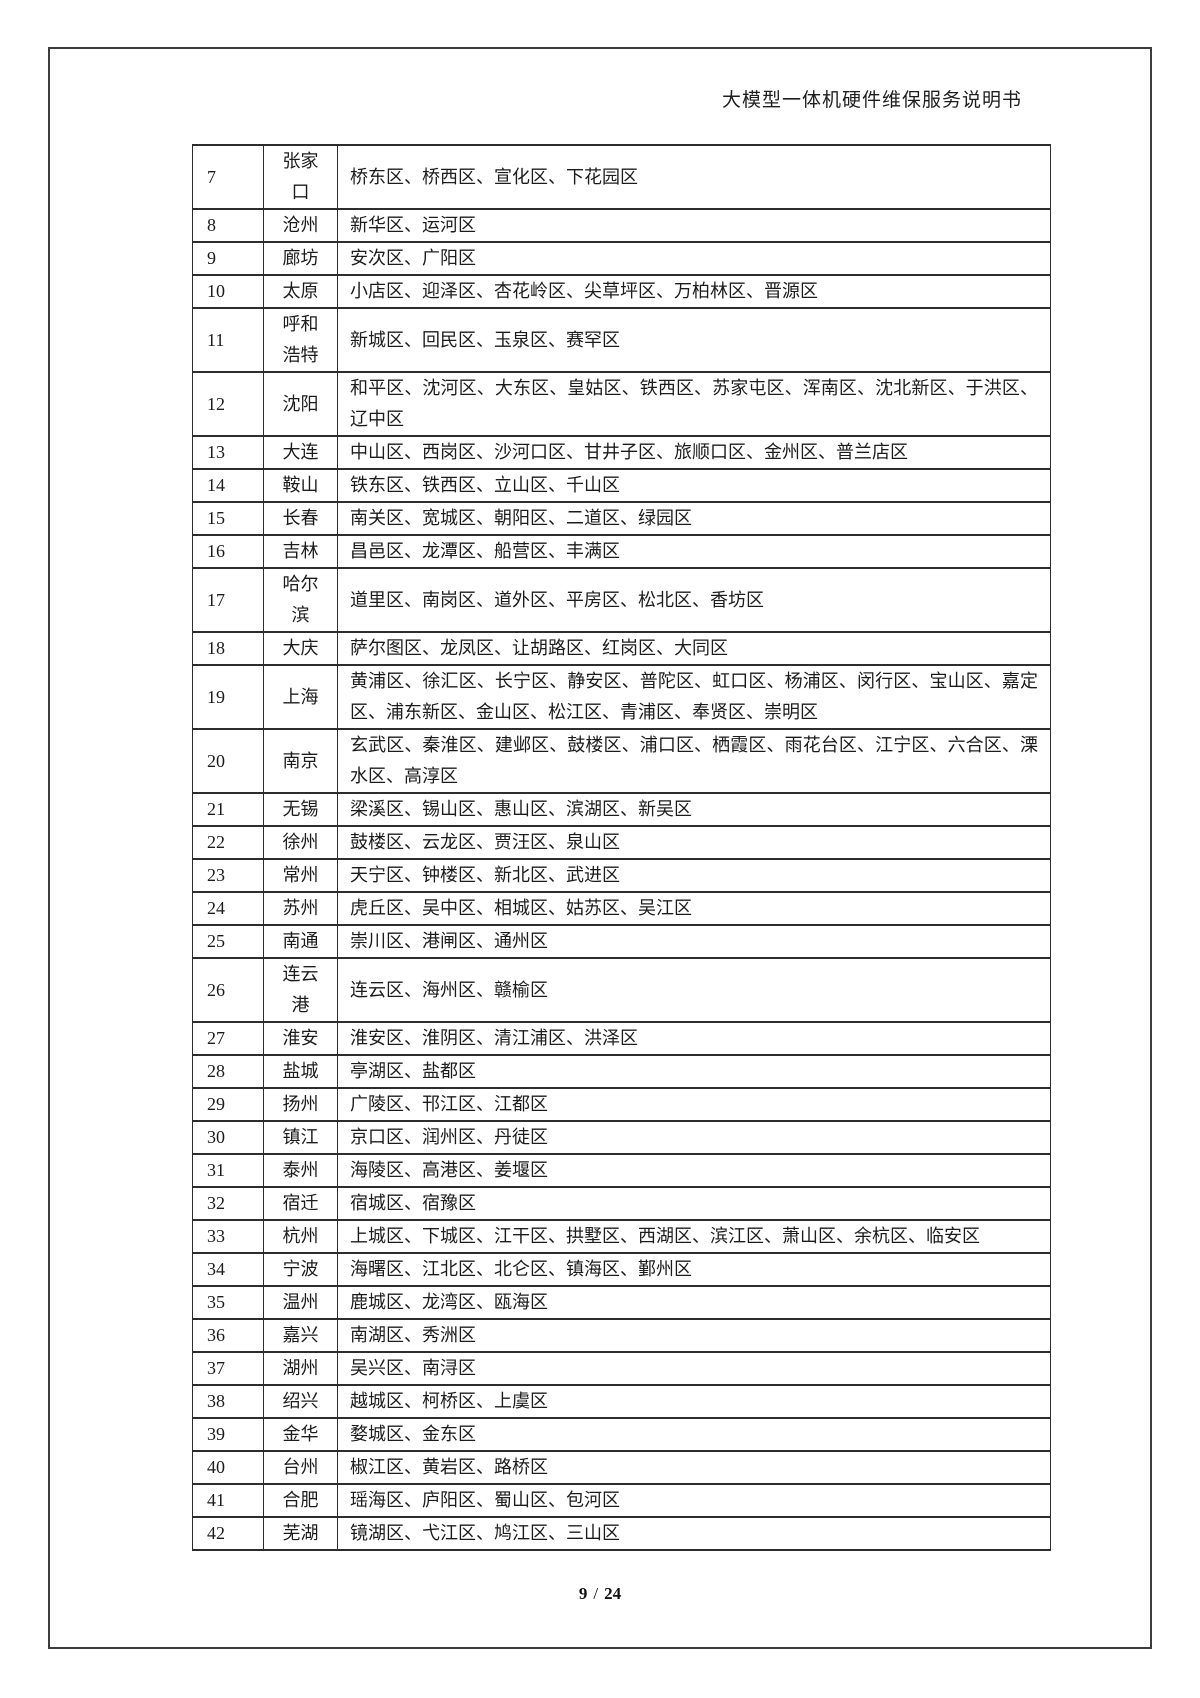 Image resolution: width=1200 pixels, height=1698 pixels. Describe the element at coordinates (621, 291) in the screenshot. I see `table-row: 10 太原 小店区、迎泽区、杏花岭区、尖草坪区、万柏林区、晋源区` at that location.